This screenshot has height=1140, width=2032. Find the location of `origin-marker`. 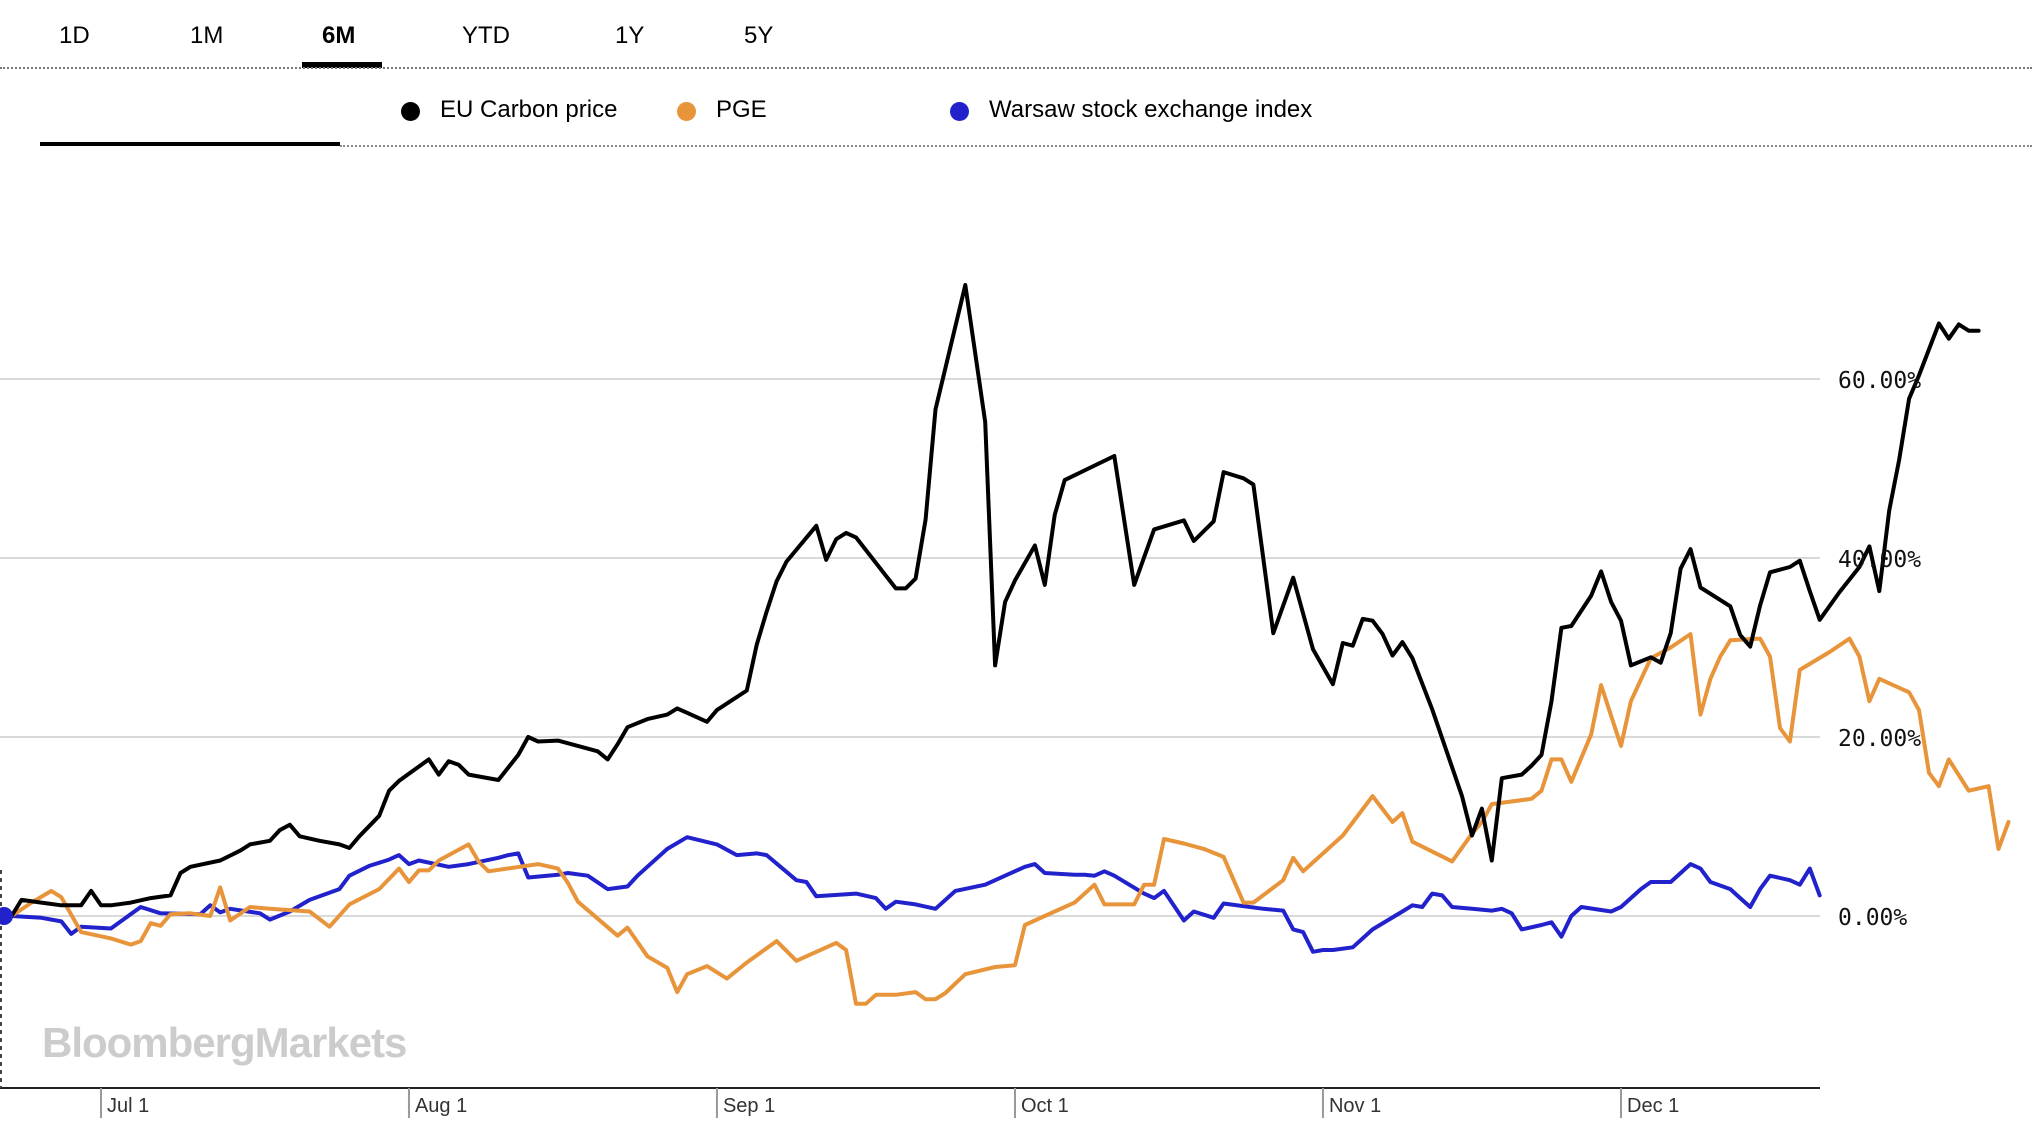

origin-marker is located at coordinates (6, 916).